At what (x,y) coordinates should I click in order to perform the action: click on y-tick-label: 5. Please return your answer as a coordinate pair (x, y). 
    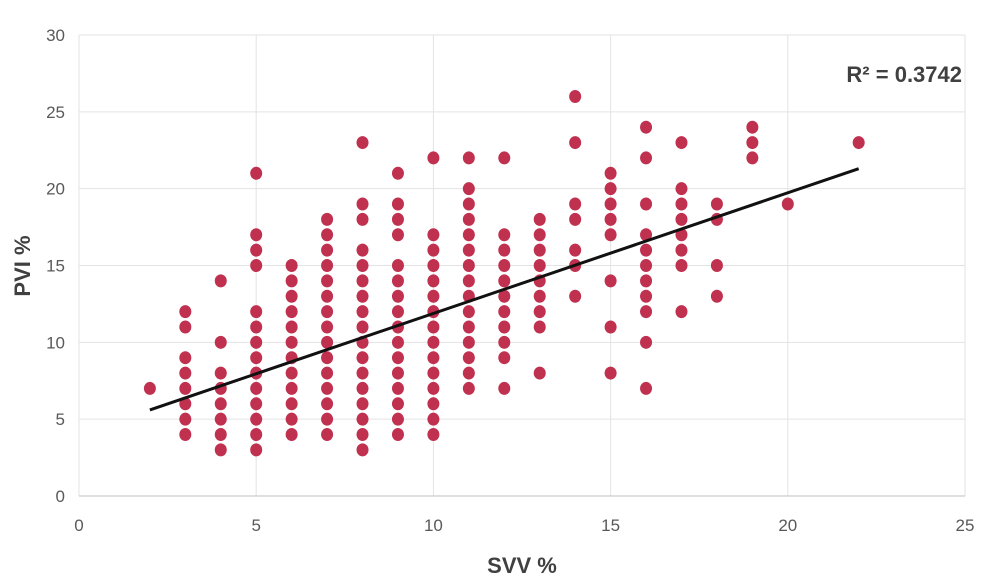
    Looking at the image, I should click on (60, 419).